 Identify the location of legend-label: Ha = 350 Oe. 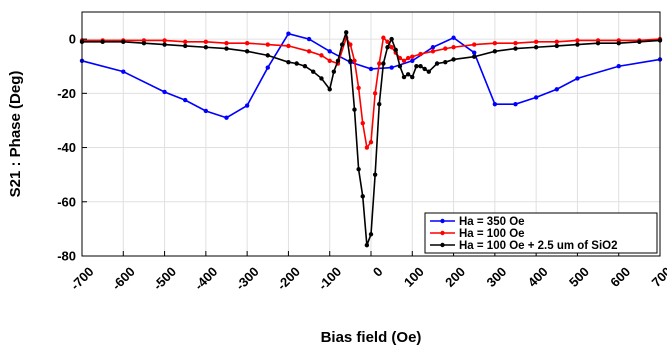
(492, 222).